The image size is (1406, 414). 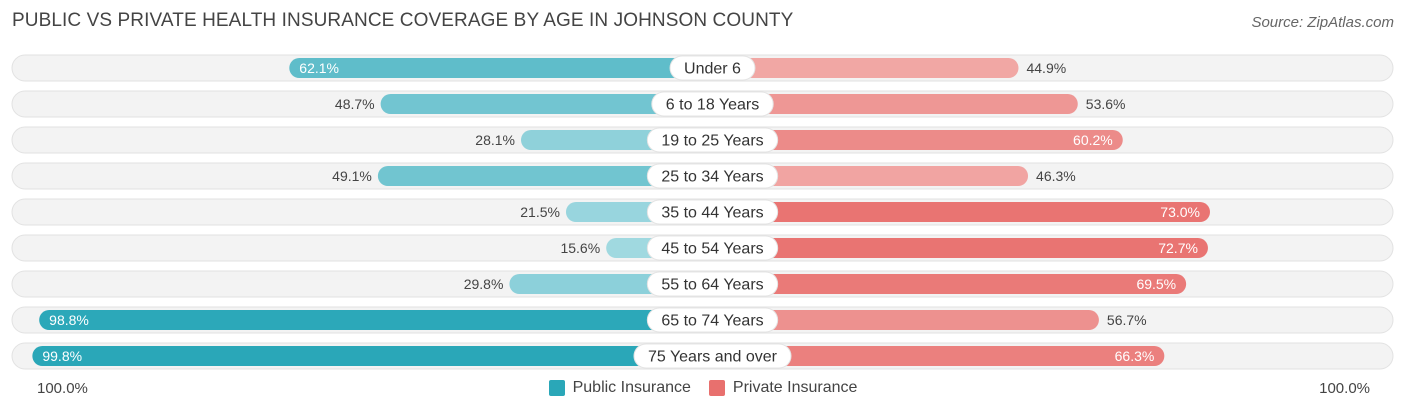 I want to click on private-value-label: 56.7%, so click(x=1127, y=320).